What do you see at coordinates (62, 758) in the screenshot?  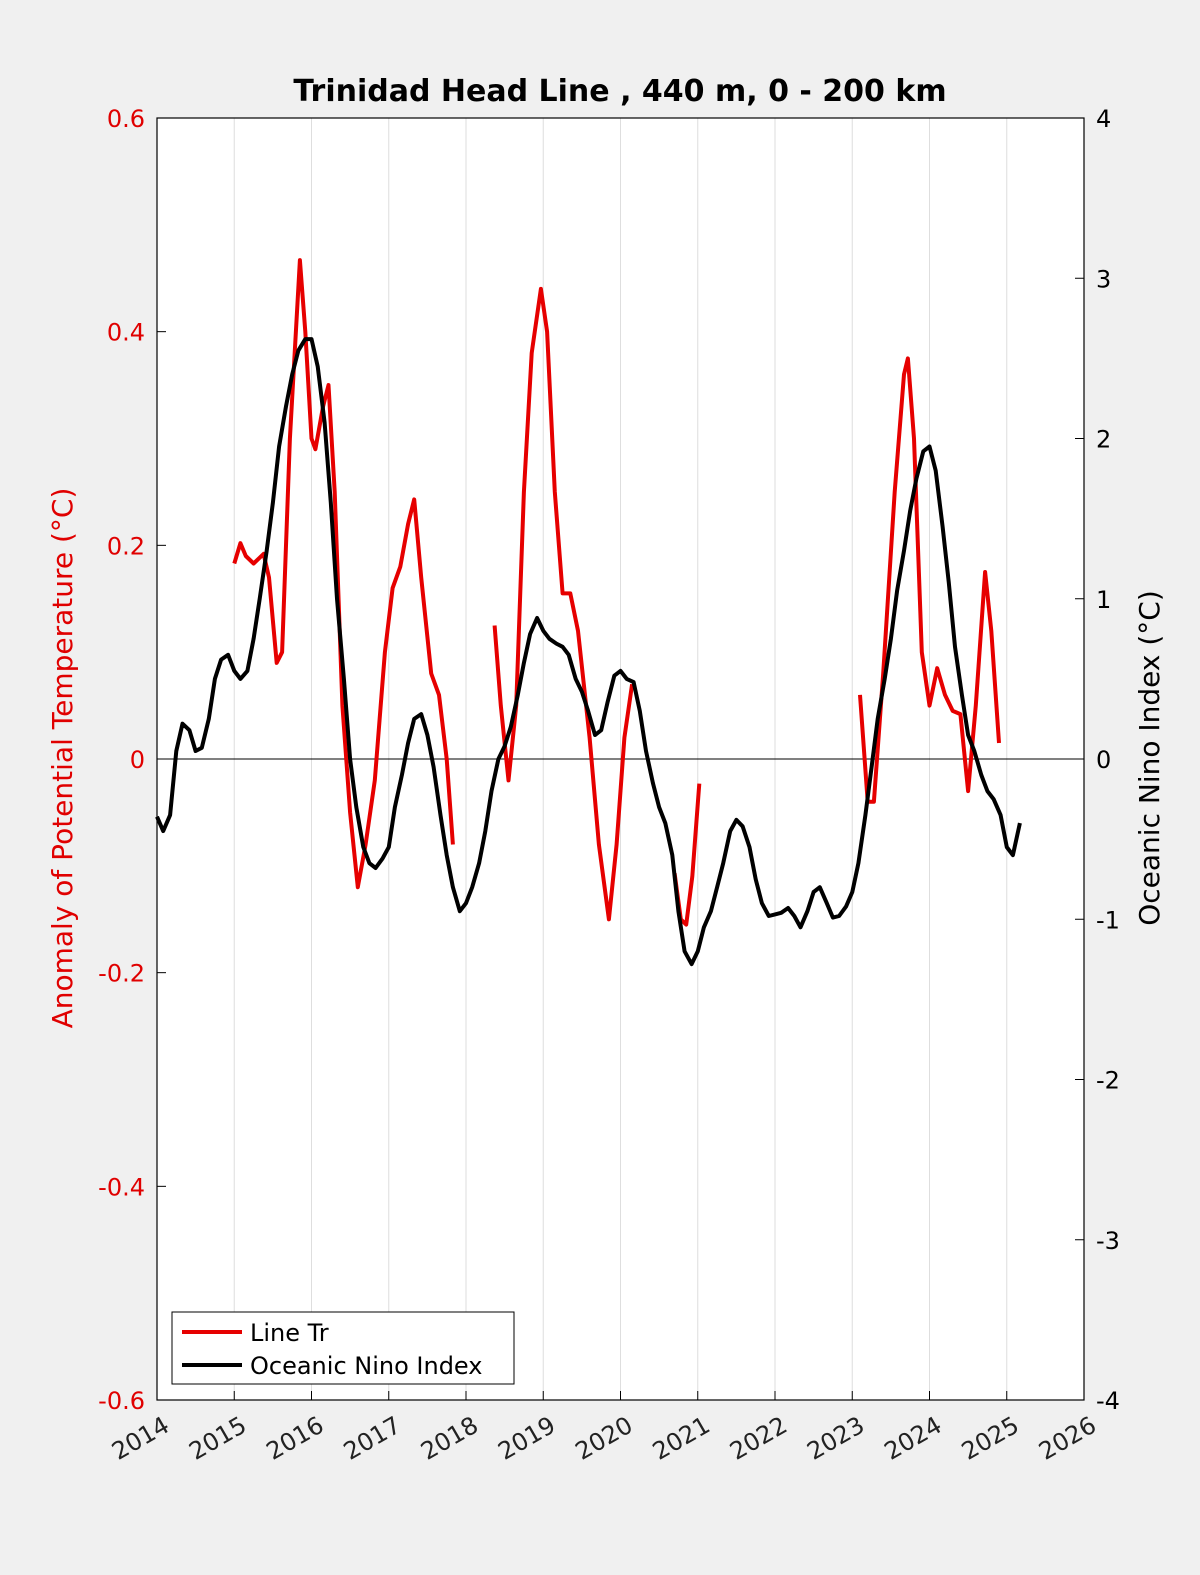 I see `left-axis-label: Anomaly of Potential Temperature (°C)` at bounding box center [62, 758].